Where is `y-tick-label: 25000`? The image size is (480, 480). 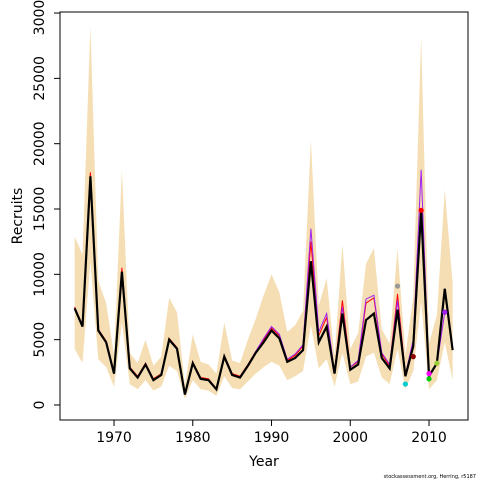
y-tick-label: 25000 is located at coordinates (40, 78).